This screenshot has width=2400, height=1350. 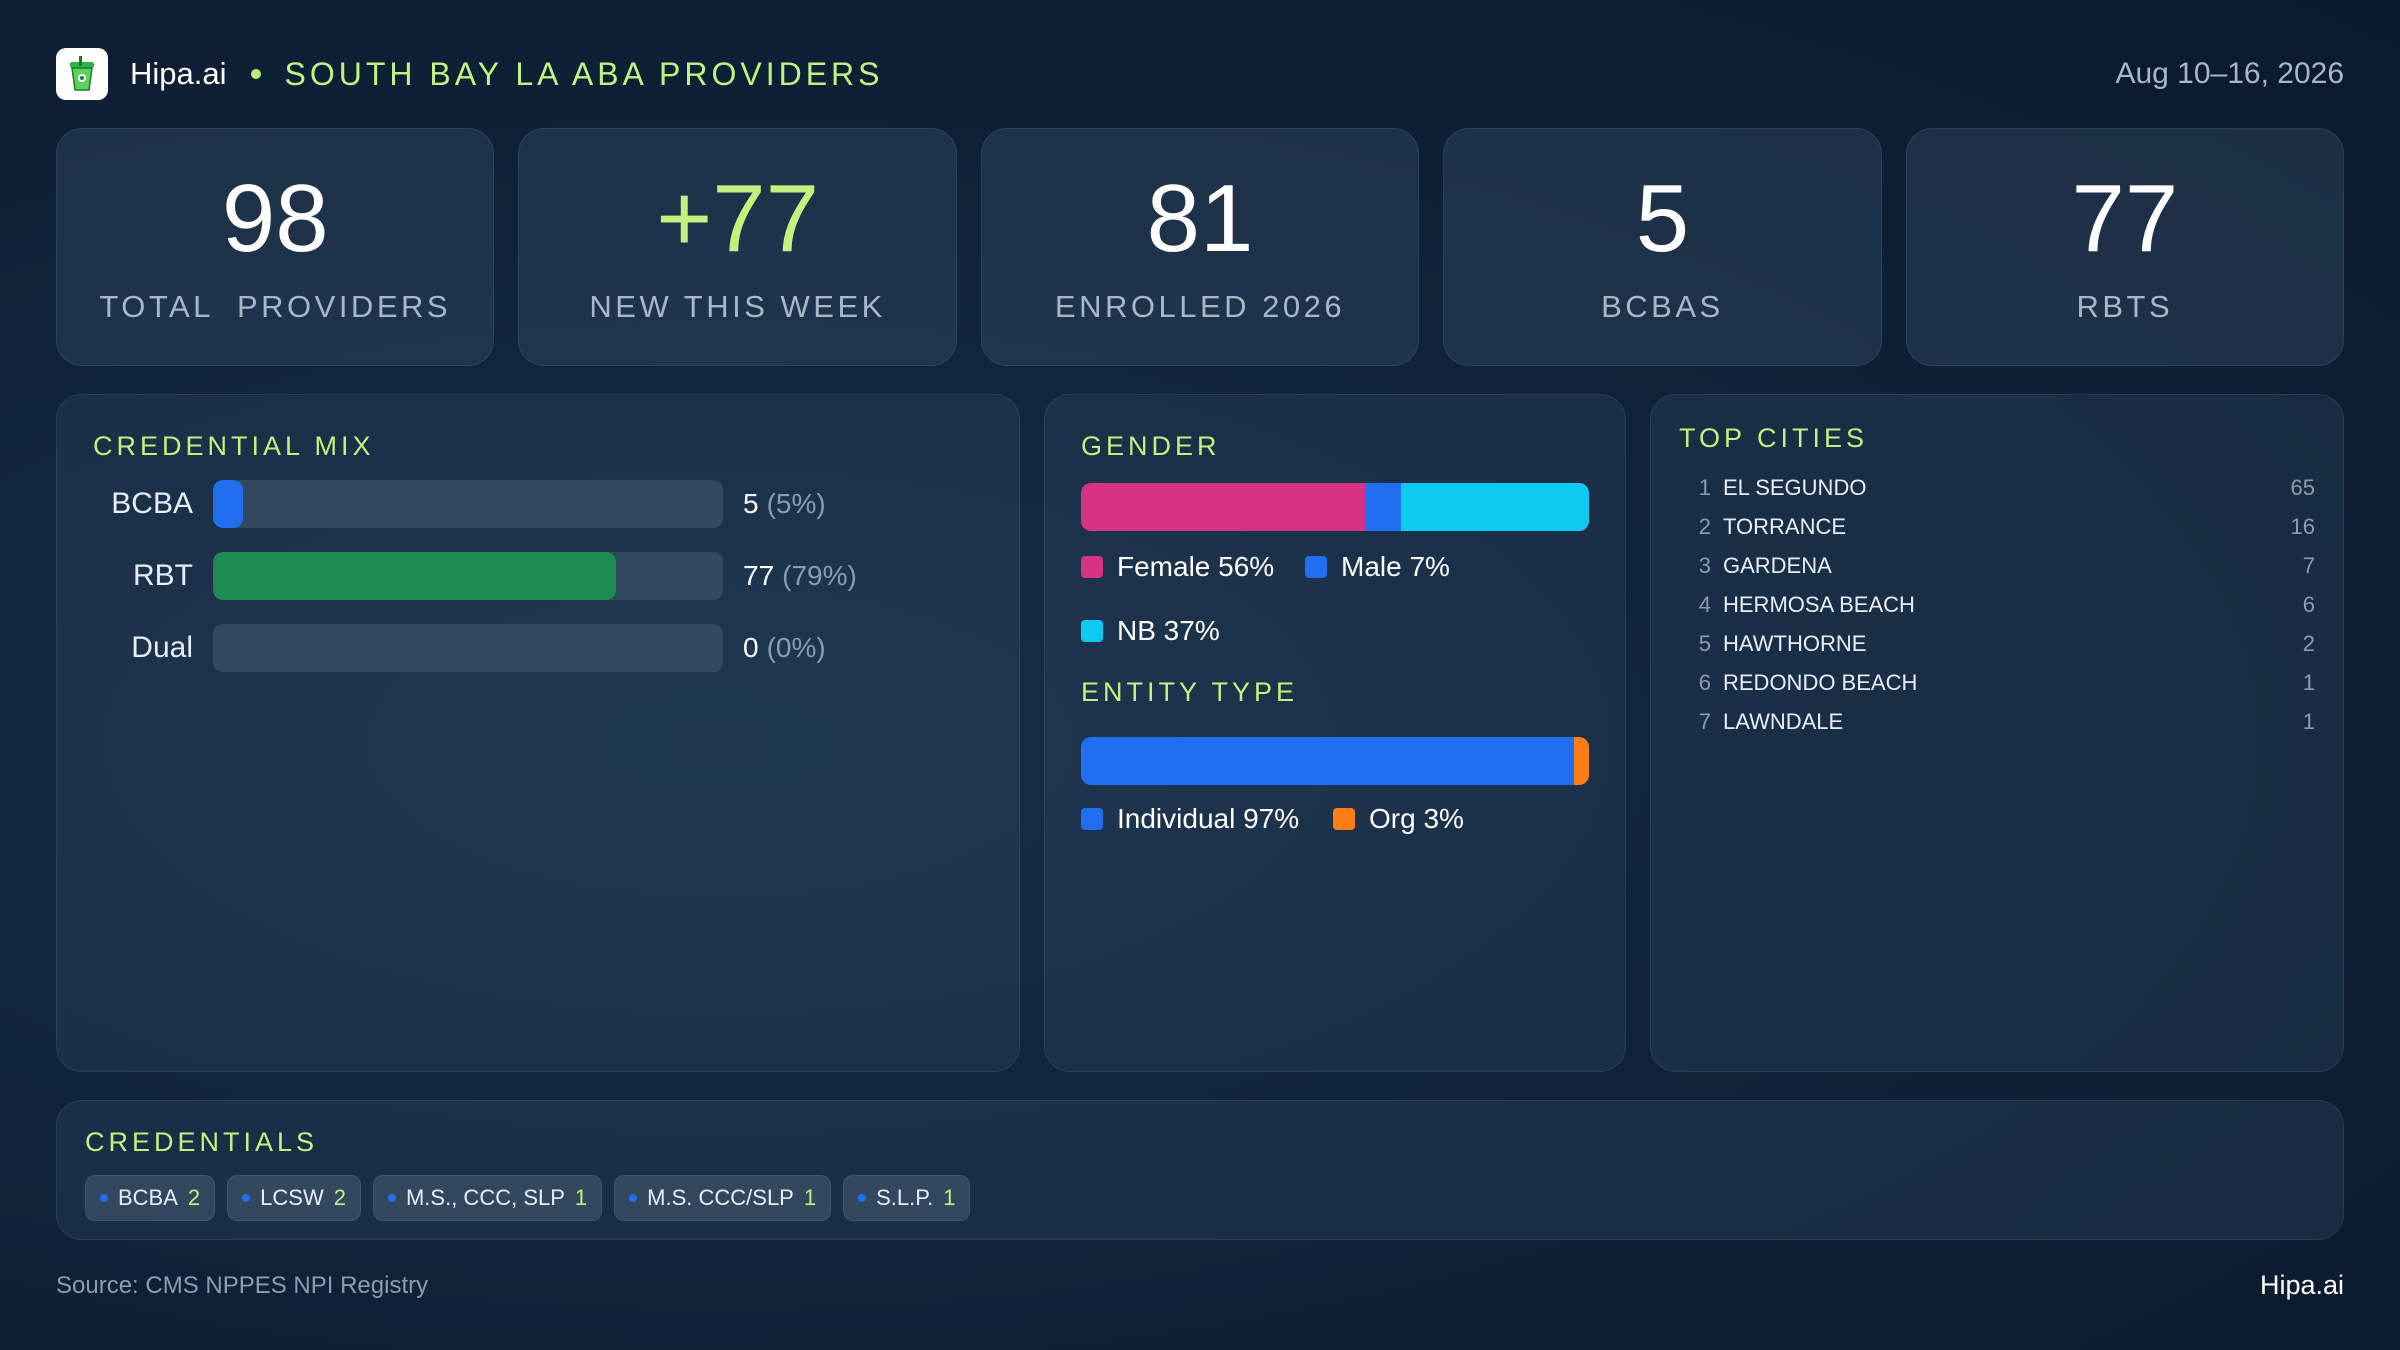 I want to click on city-rank: 4, so click(x=1704, y=604).